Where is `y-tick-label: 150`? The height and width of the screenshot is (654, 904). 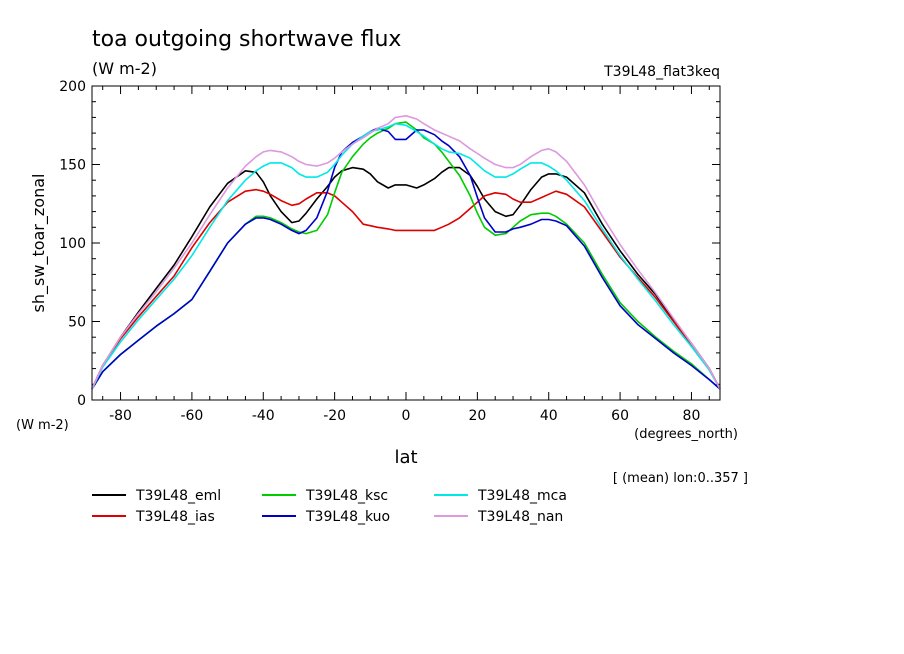
y-tick-label: 150 is located at coordinates (72, 166).